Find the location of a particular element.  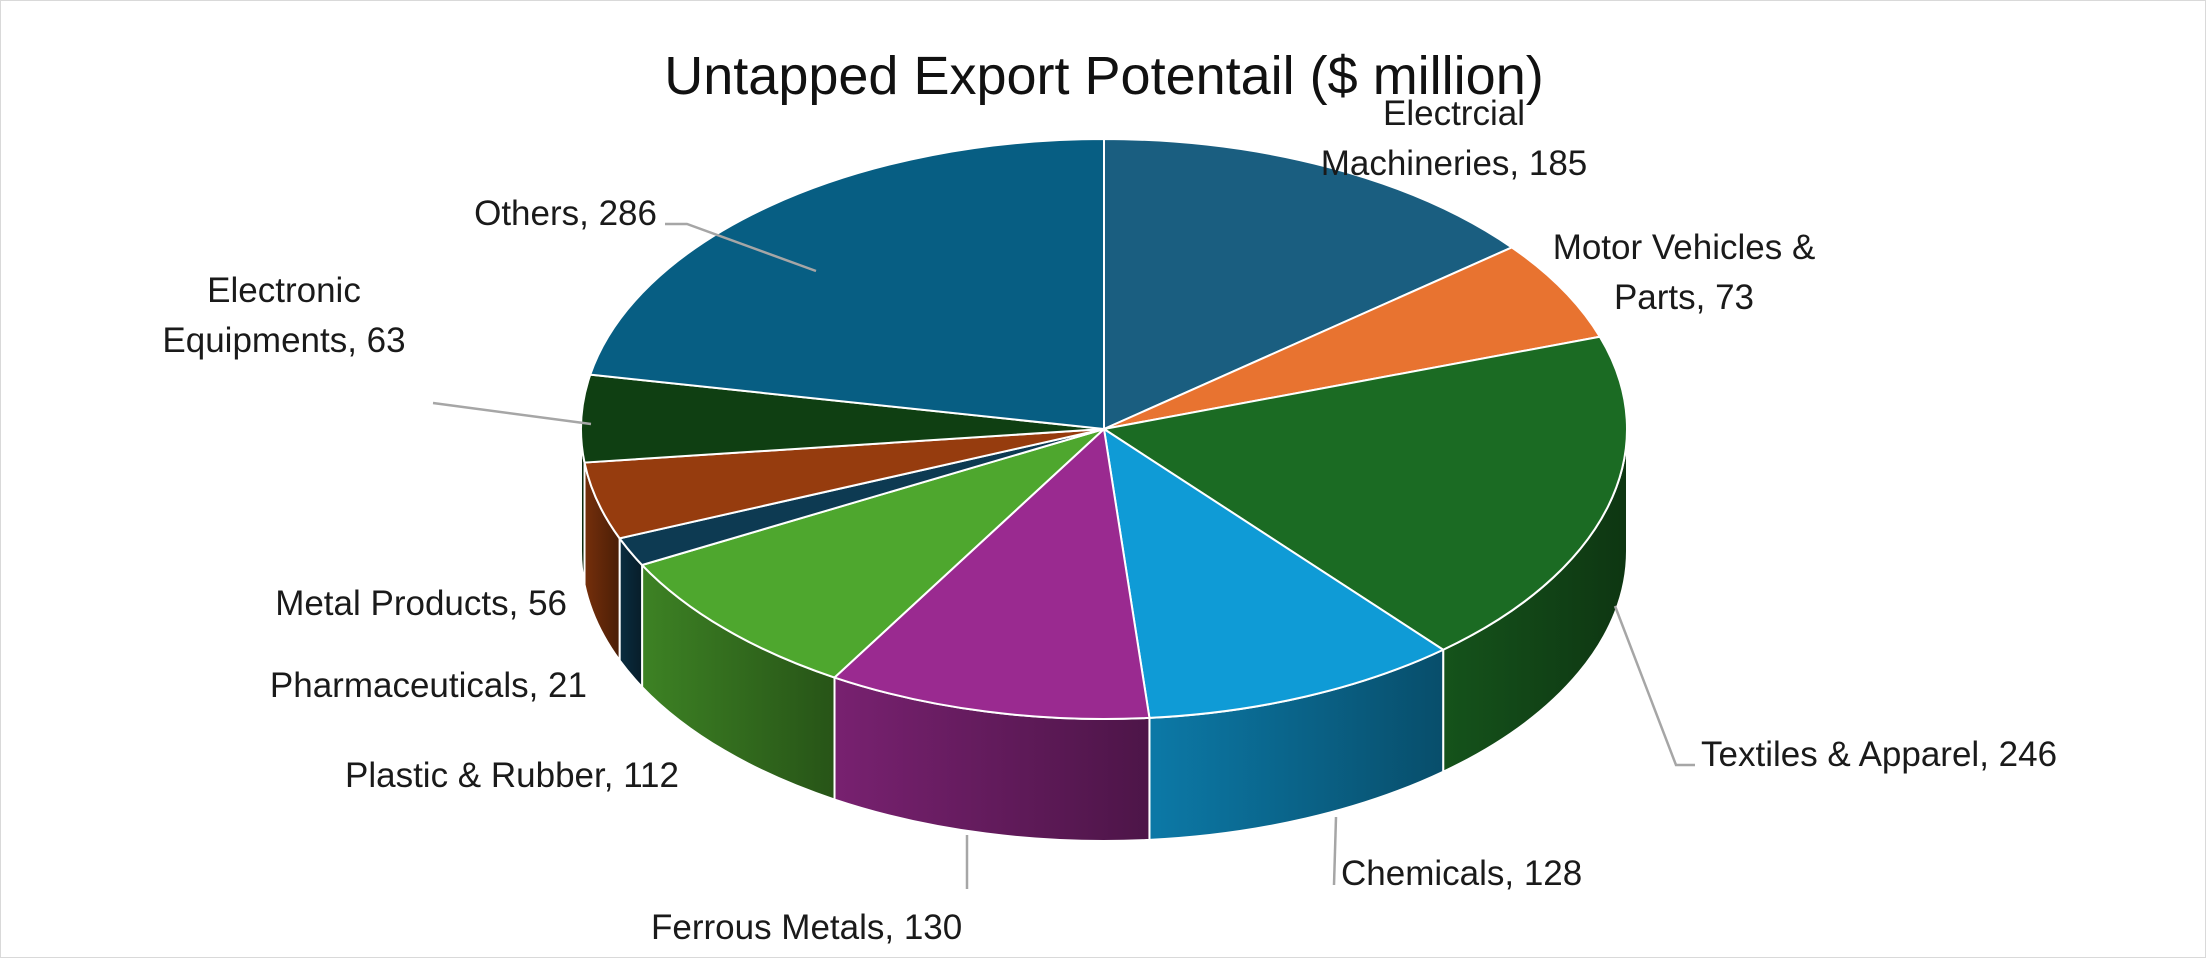

chart-title: Untapped Export Potentail ($ million) is located at coordinates (1103, 76).